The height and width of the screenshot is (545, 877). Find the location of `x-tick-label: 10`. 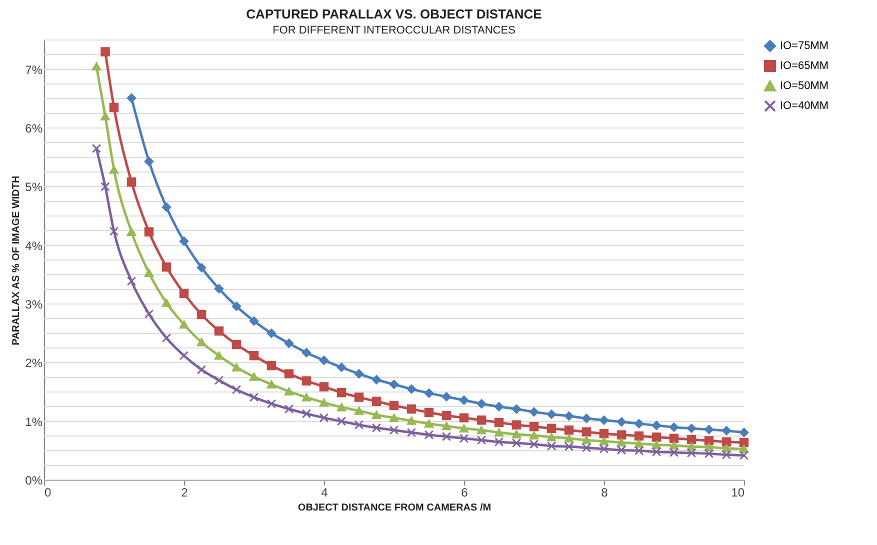

x-tick-label: 10 is located at coordinates (738, 493).